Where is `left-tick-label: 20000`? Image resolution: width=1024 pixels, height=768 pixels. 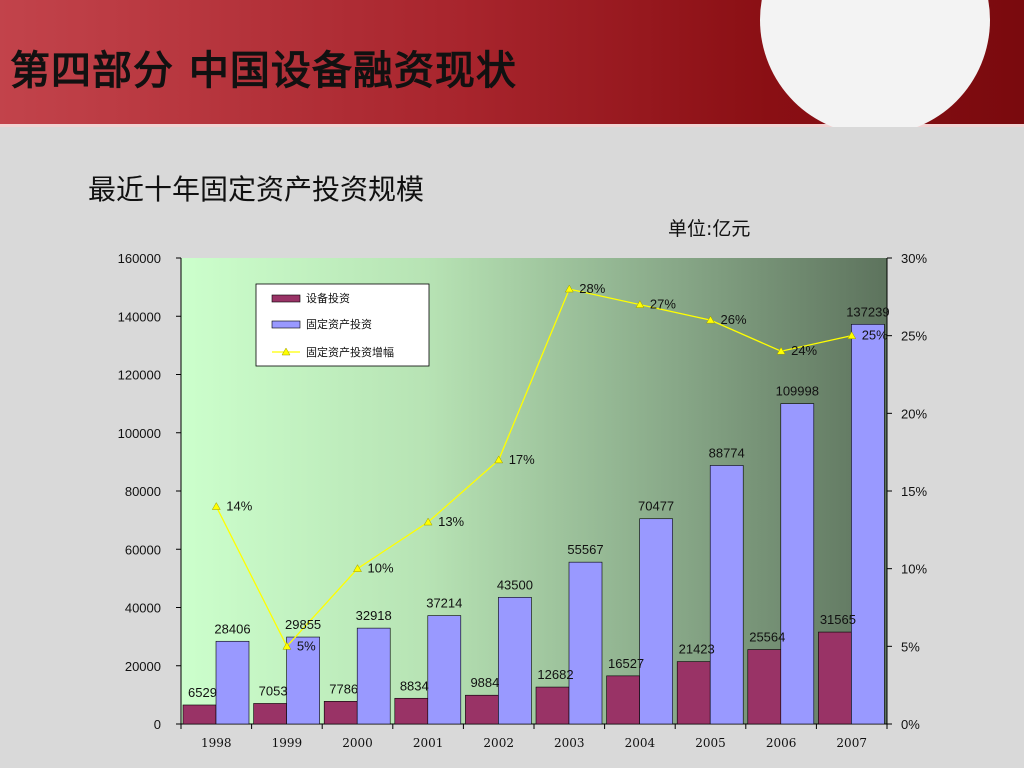
left-tick-label: 20000 is located at coordinates (143, 666).